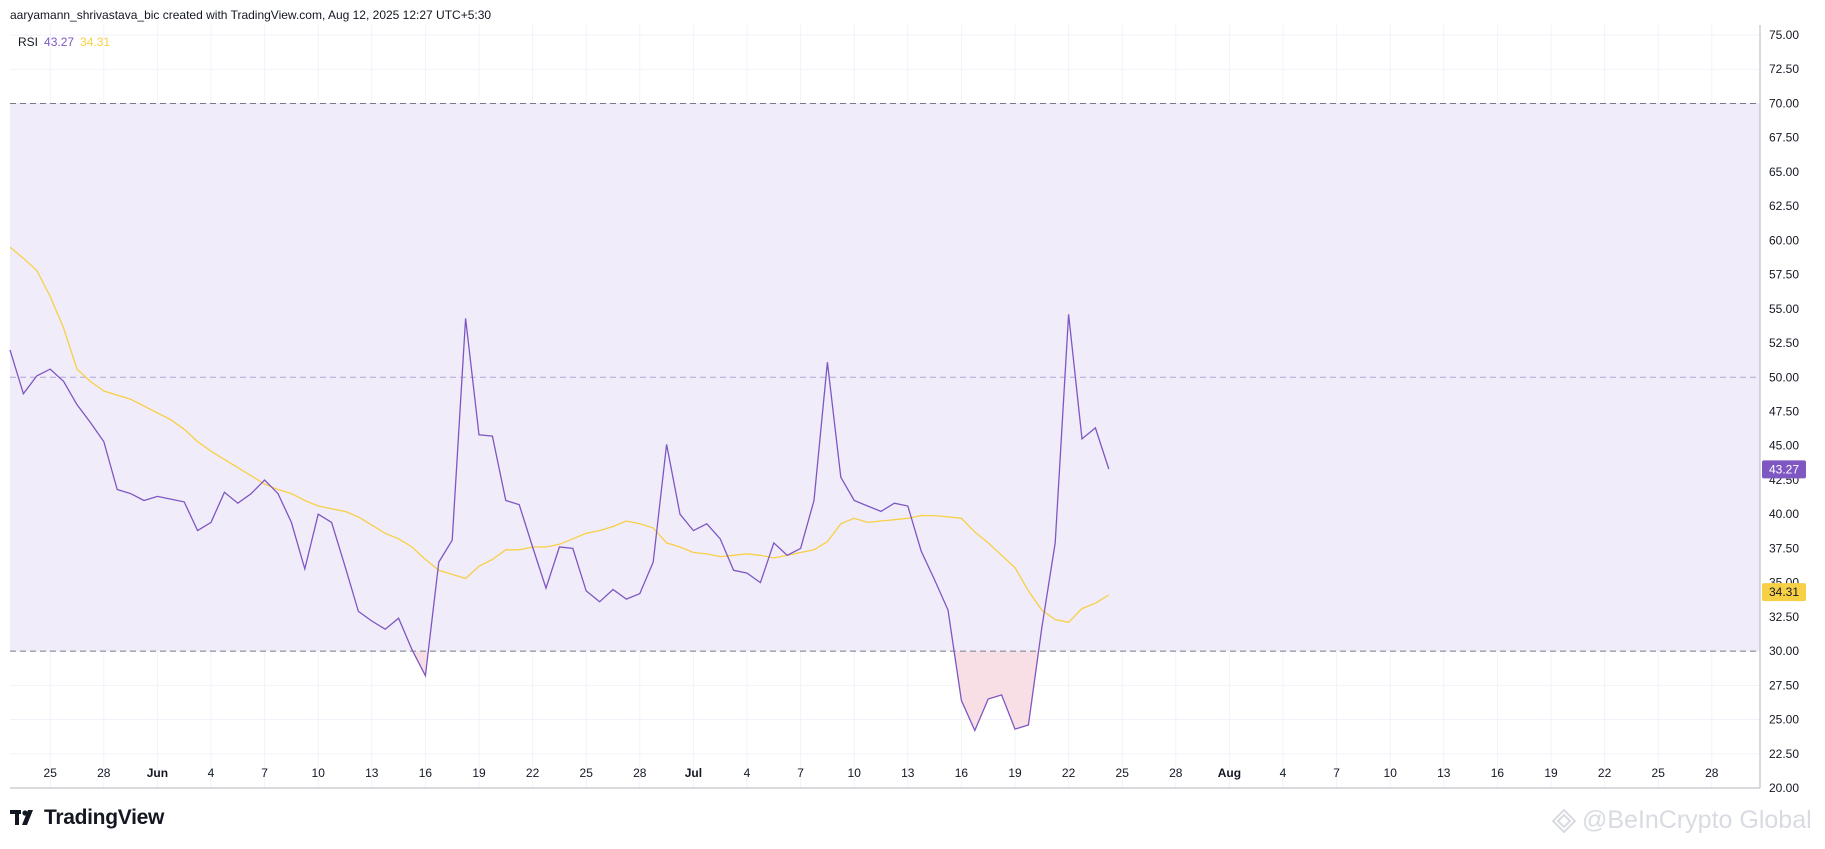 This screenshot has width=1825, height=849. What do you see at coordinates (1784, 343) in the screenshot?
I see `price-axis-tick-label: 52.50` at bounding box center [1784, 343].